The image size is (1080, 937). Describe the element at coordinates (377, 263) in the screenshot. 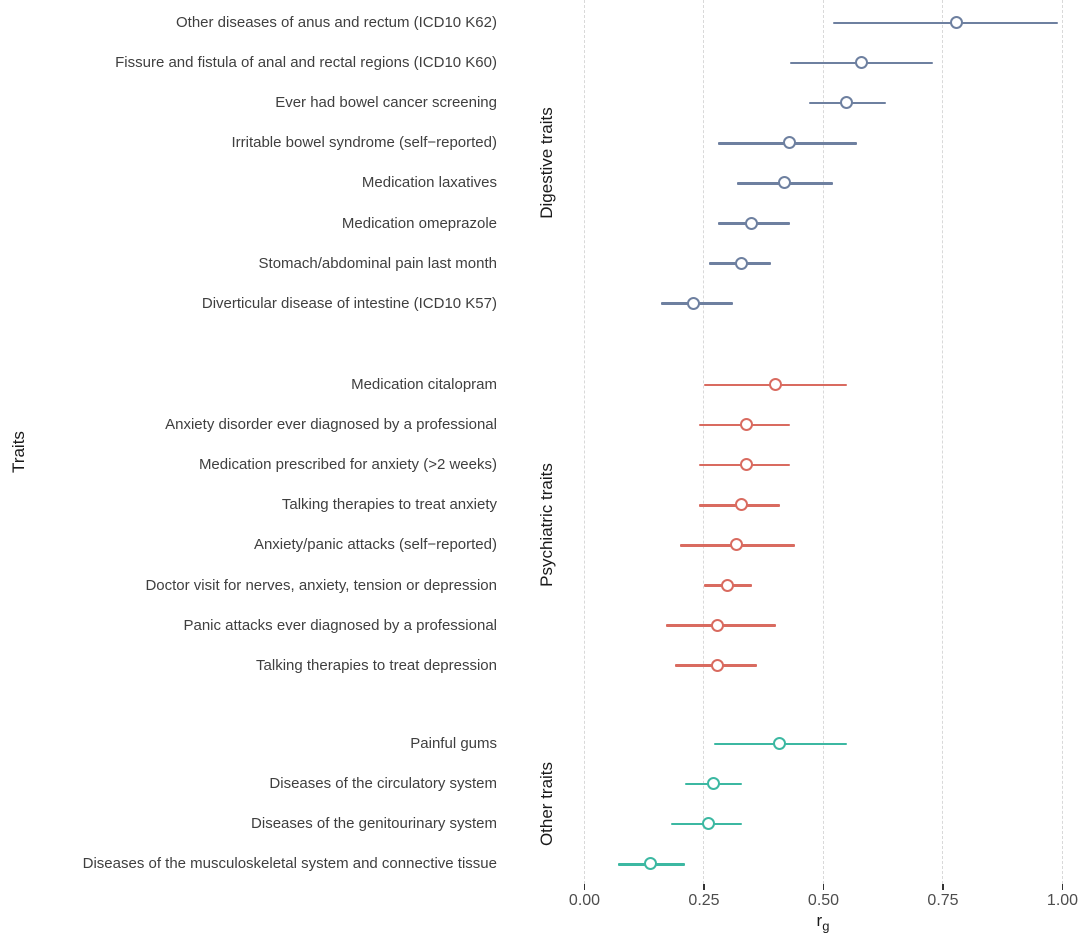

I see `trait-label: Stomach/abdominal pain last month` at that location.